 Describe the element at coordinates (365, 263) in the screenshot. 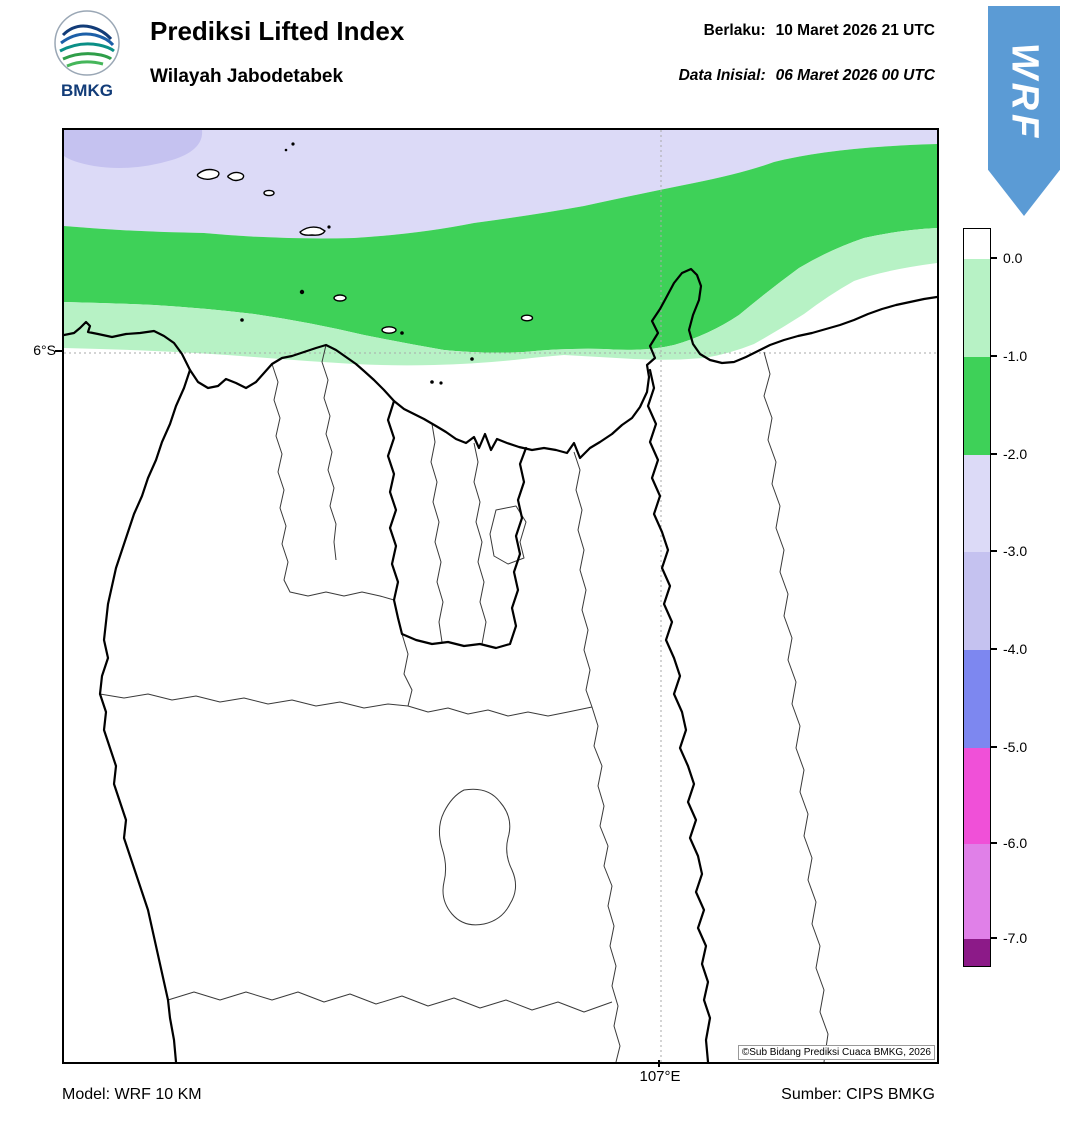

I see `islands` at that location.